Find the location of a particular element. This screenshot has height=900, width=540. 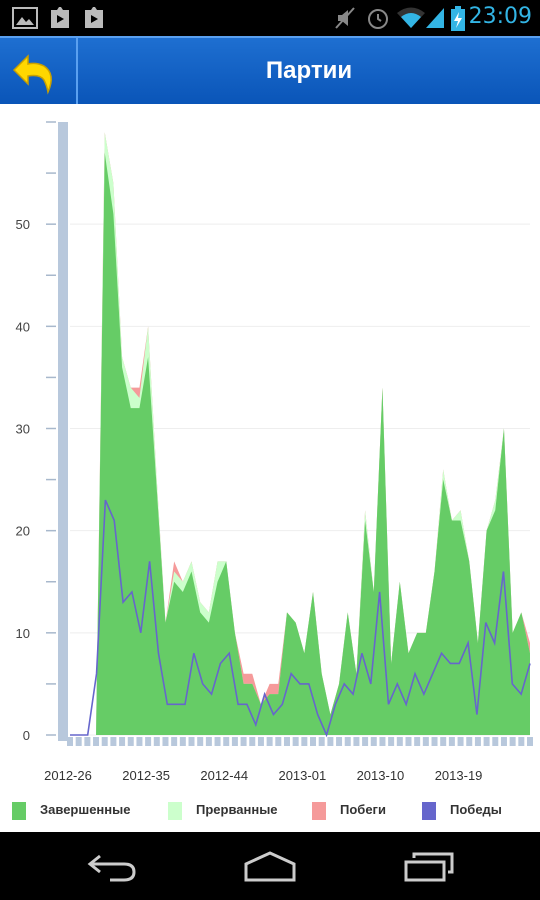

nav-home-icon is located at coordinates (270, 866).